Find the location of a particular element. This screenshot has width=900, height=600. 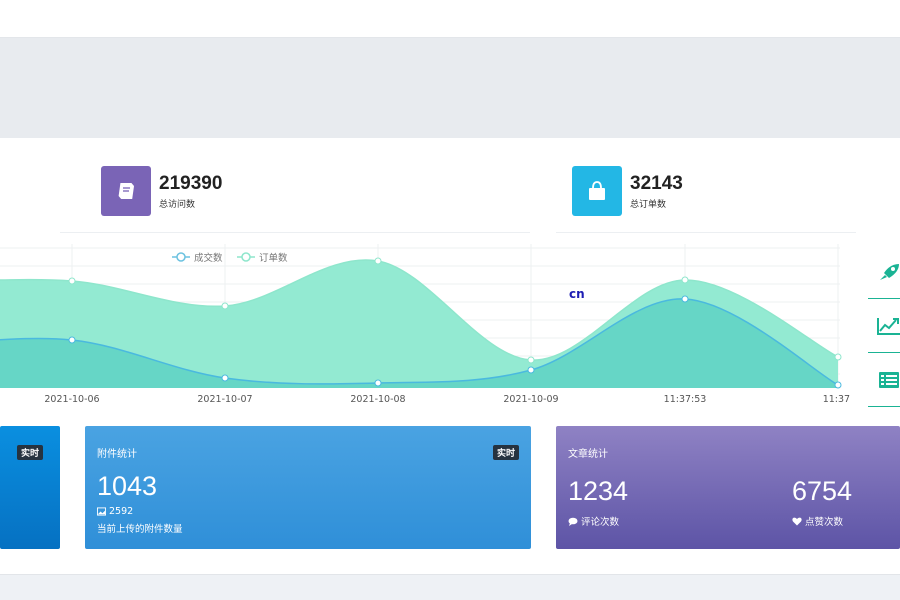

like-row: 点赞次数 is located at coordinates (817, 521).